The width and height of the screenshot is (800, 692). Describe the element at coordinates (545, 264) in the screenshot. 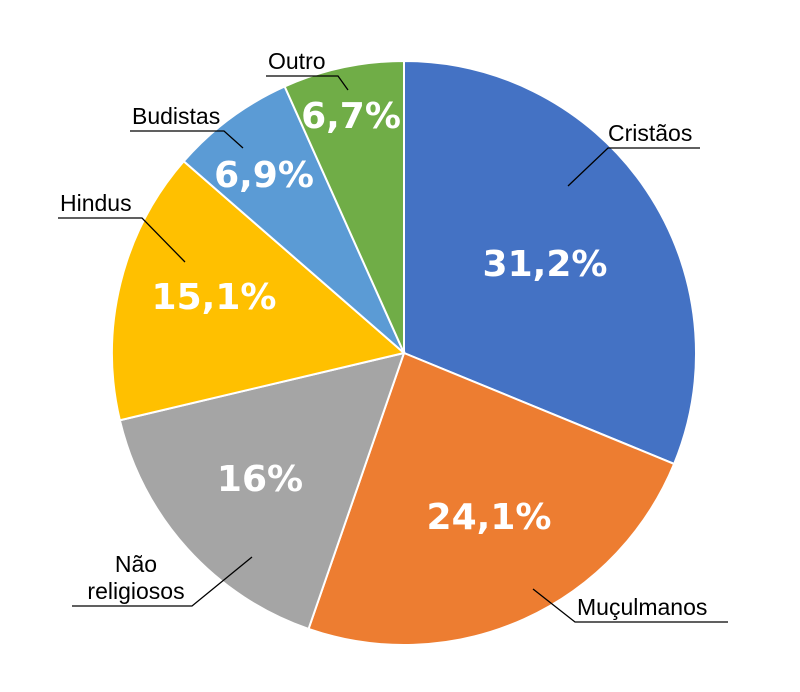

I see `slice-value-label-cristaos: 31,2%` at that location.